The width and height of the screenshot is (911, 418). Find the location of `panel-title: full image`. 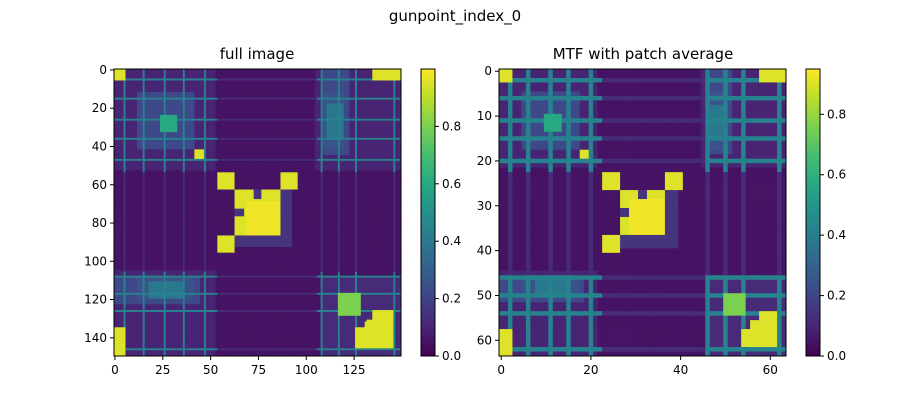

panel-title: full image is located at coordinates (257, 54).